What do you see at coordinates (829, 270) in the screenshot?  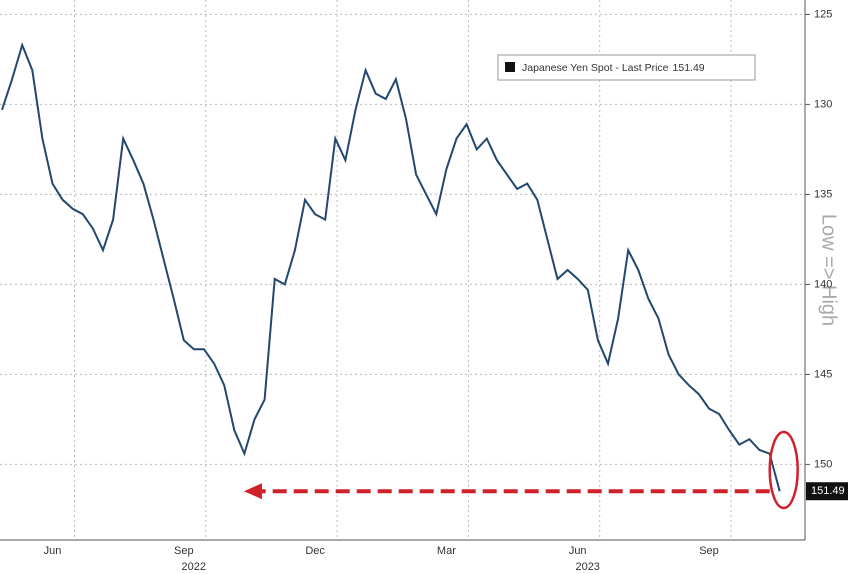 I see `y-axis-title: Low => High` at bounding box center [829, 270].